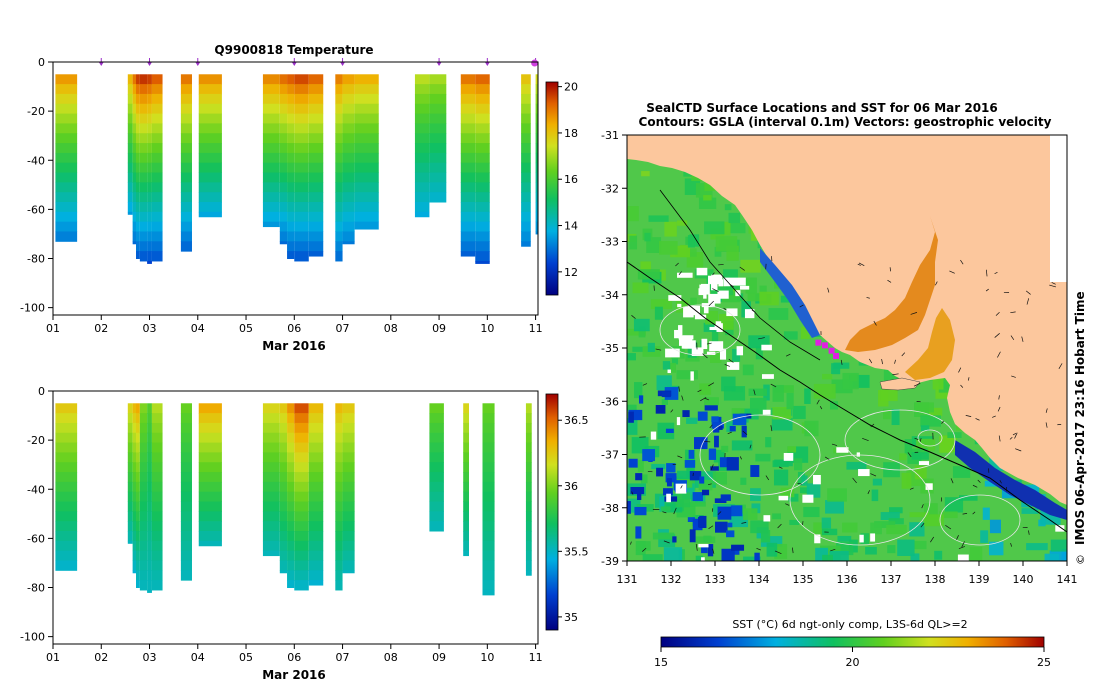  Describe the element at coordinates (246, 657) in the screenshot. I see `x-tick-label: 05` at that location.